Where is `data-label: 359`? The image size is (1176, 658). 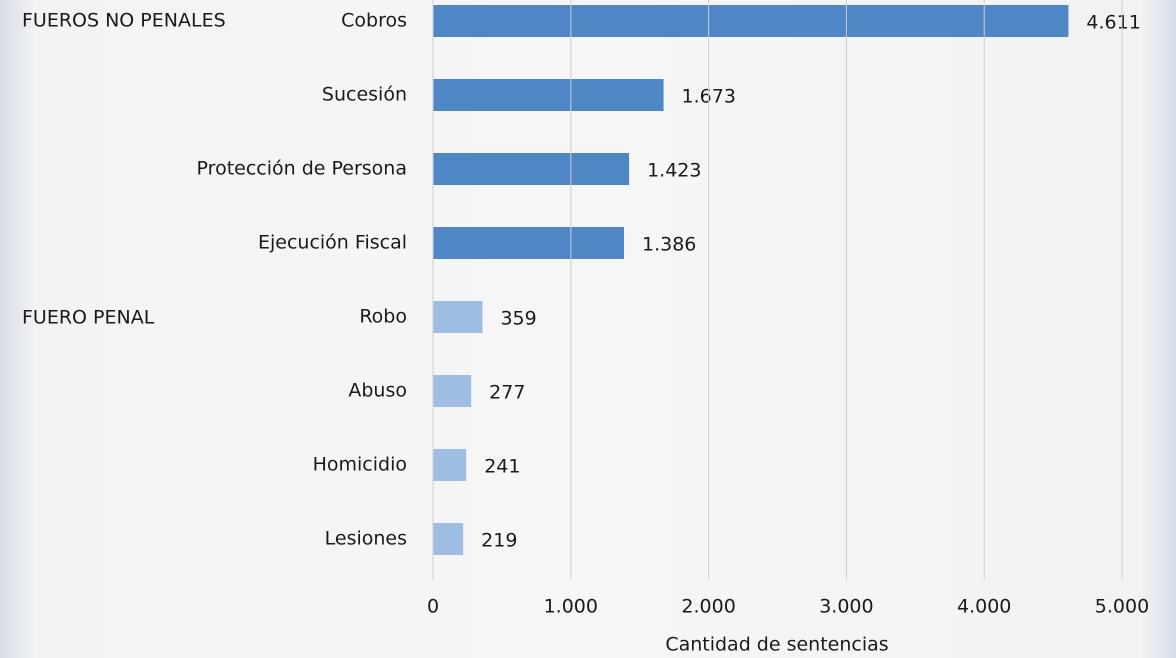
data-label: 359 is located at coordinates (518, 319).